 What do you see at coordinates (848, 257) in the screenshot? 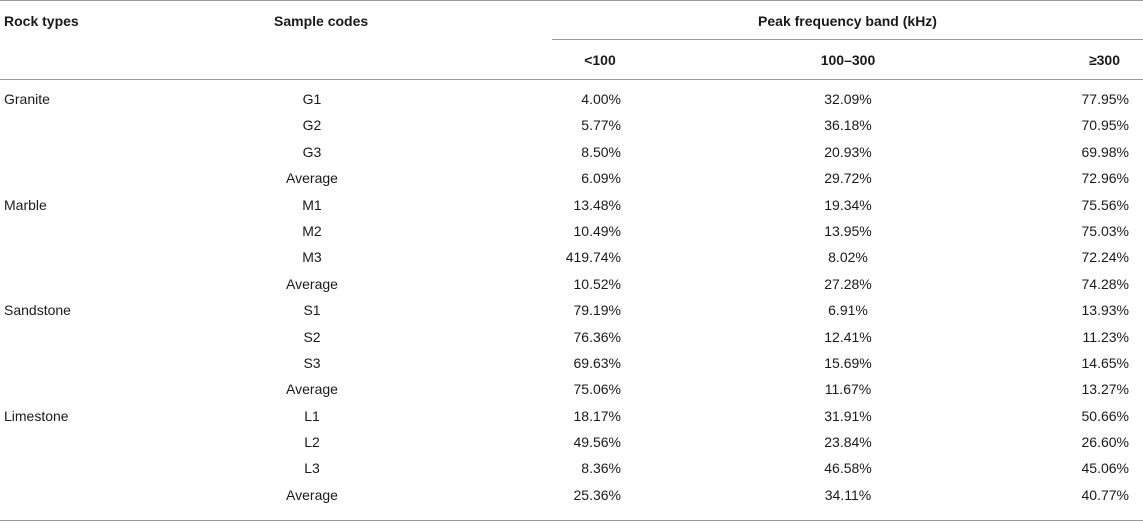
I see `band-mid-value: 8.02%` at bounding box center [848, 257].